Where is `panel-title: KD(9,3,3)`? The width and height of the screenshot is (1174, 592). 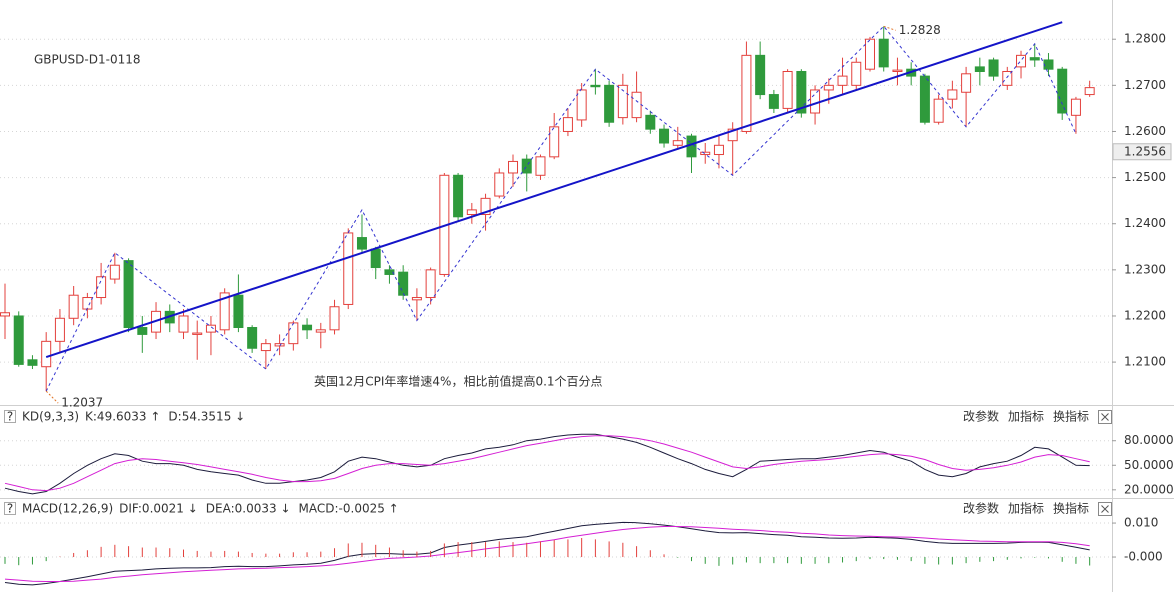
panel-title: KD(9,3,3) is located at coordinates (50, 417).